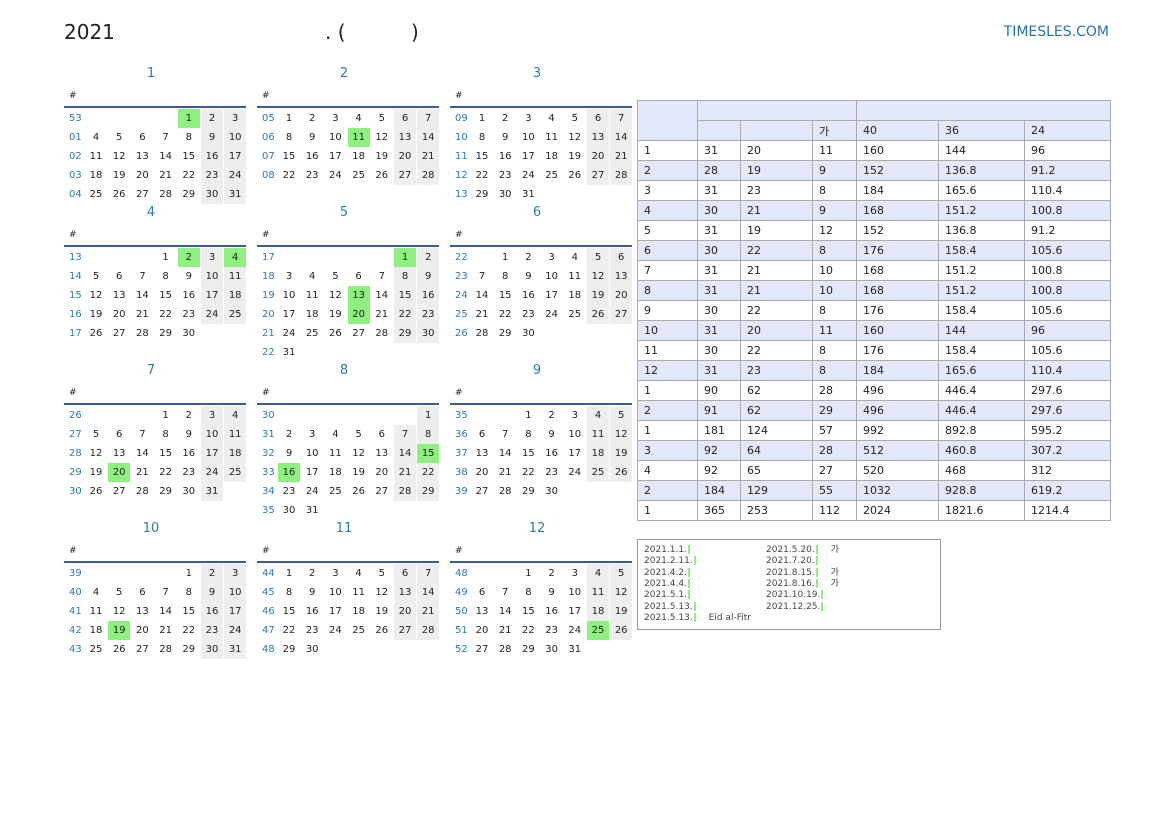 Image resolution: width=1169 pixels, height=827 pixels. What do you see at coordinates (268, 137) in the screenshot?
I see `week-number: 06` at bounding box center [268, 137].